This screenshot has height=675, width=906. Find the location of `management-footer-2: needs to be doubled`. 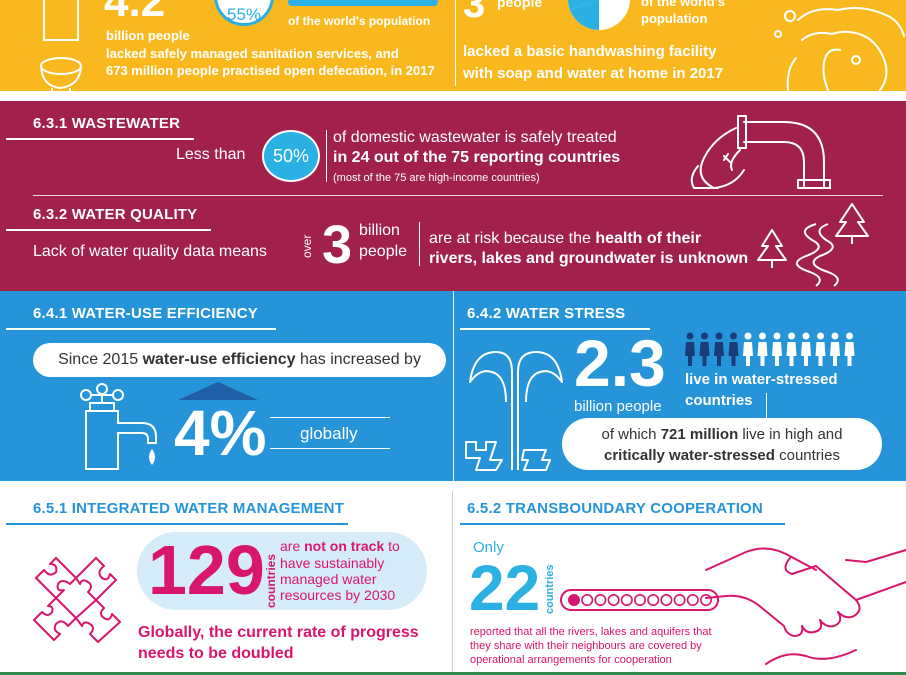

management-footer-2: needs to be doubled is located at coordinates (216, 653).